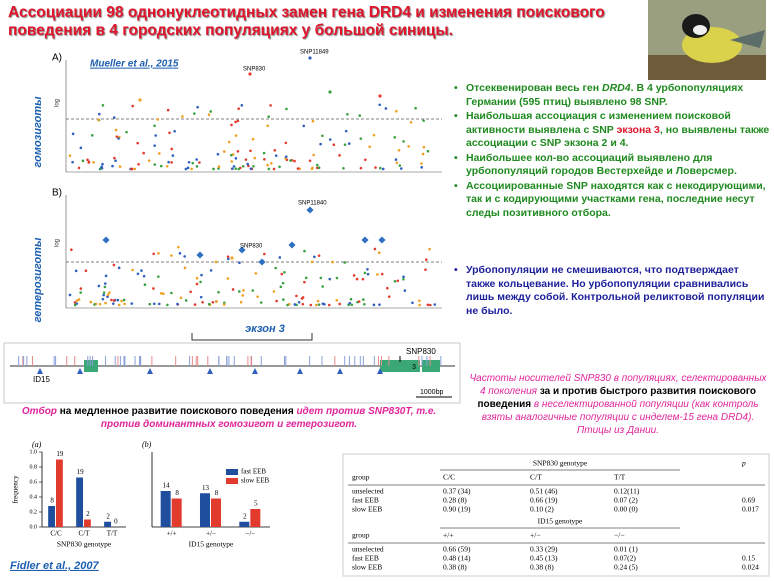  Describe the element at coordinates (707, 40) in the screenshot. I see `bird-photo` at that location.